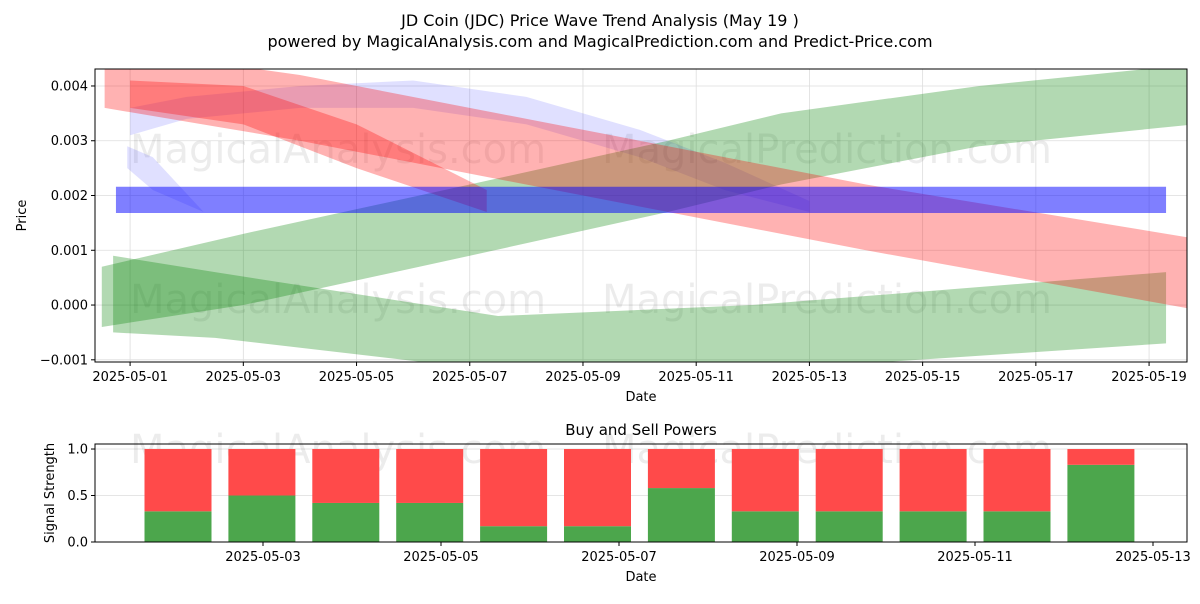 This screenshot has width=1200, height=604. Describe the element at coordinates (69, 86) in the screenshot. I see `y-tick-label: 0.004` at that location.